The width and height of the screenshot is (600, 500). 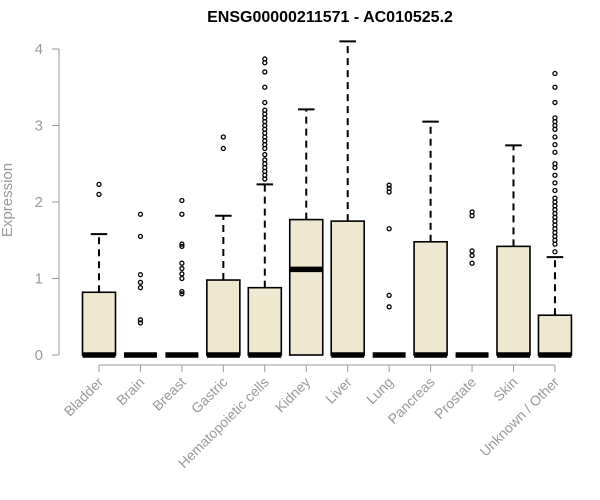 I want to click on y-tick-label-1: 1, so click(x=39, y=279).